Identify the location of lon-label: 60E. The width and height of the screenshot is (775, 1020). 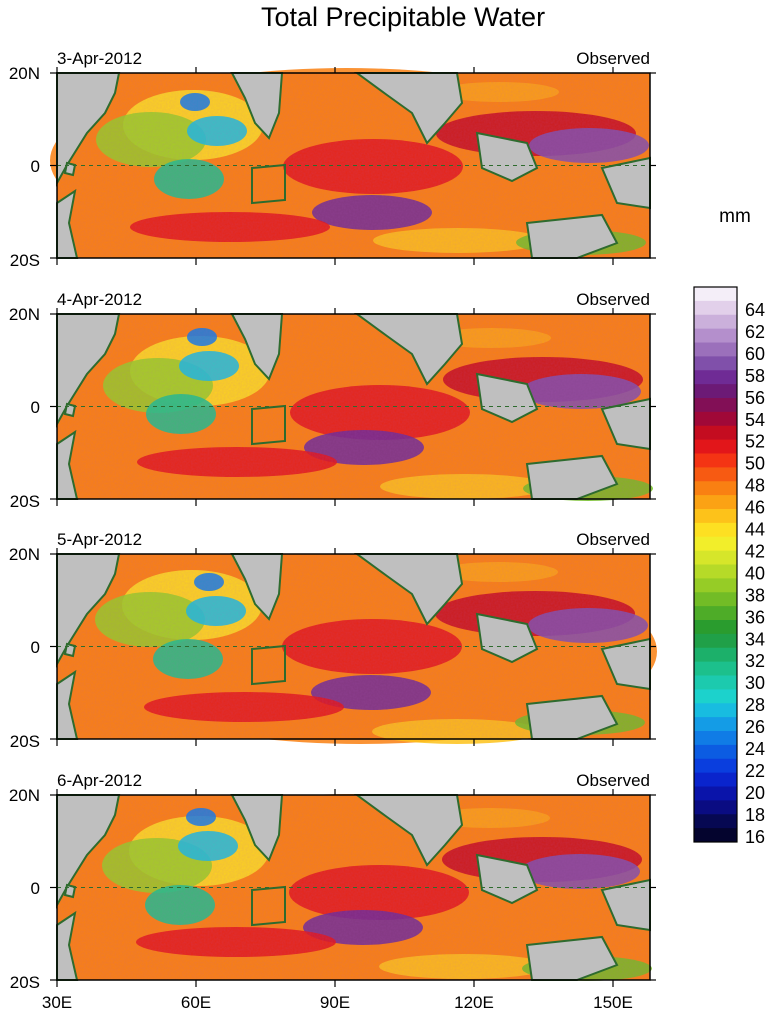
(196, 1002).